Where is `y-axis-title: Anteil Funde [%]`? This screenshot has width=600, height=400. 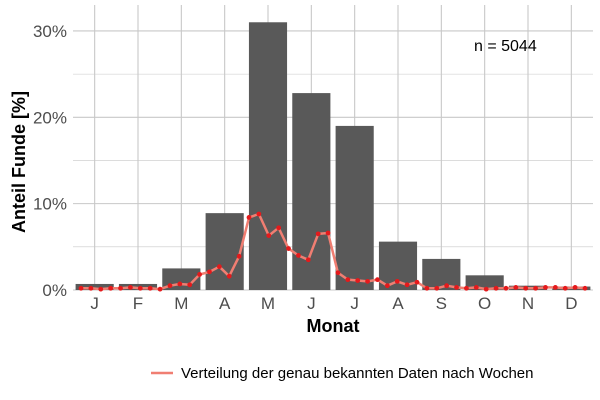 y-axis-title: Anteil Funde [%] is located at coordinates (19, 162).